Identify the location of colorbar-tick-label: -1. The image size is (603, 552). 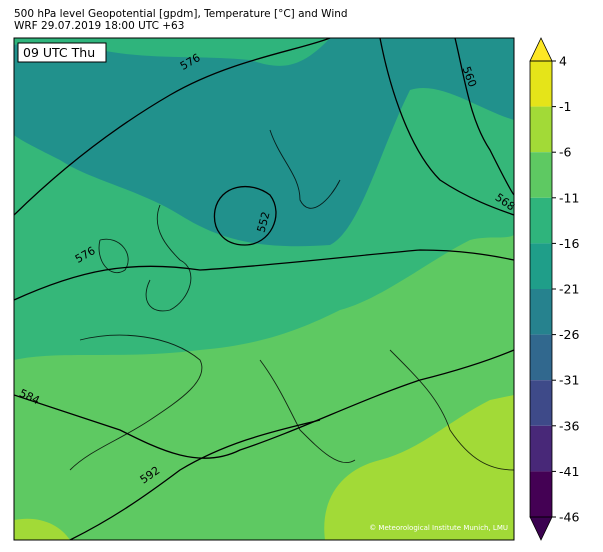
(565, 106).